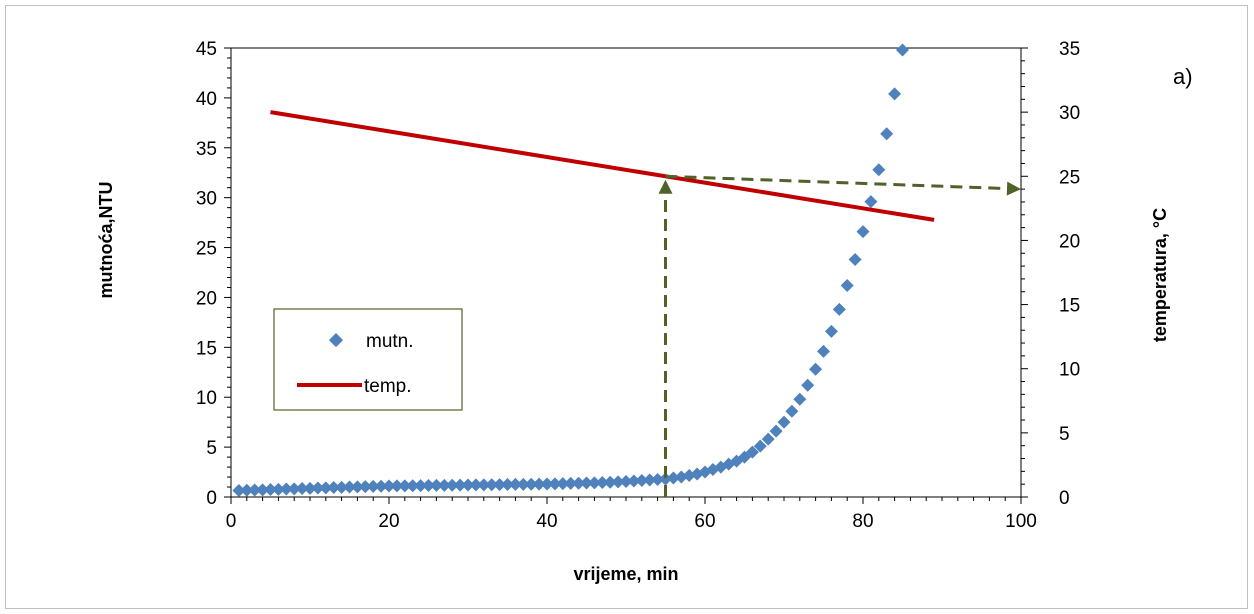  I want to click on y-right-tick-label: 15, so click(1069, 306).